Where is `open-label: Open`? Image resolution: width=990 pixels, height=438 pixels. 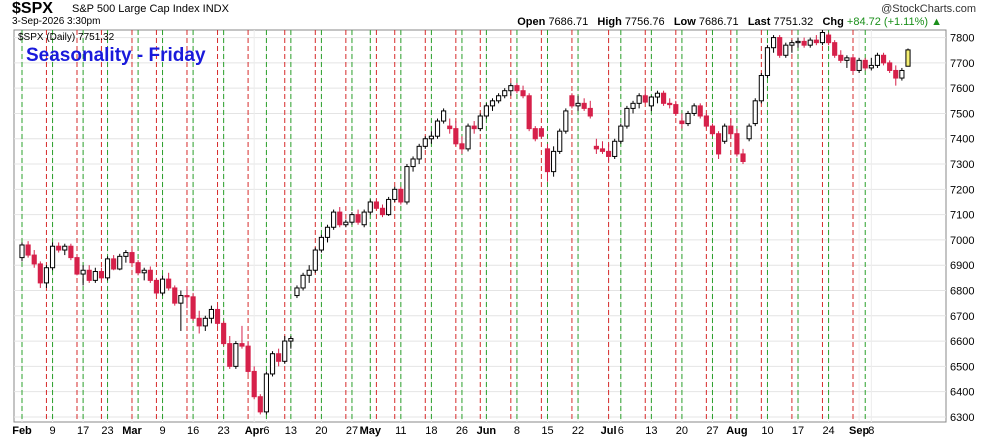 open-label: Open is located at coordinates (531, 22).